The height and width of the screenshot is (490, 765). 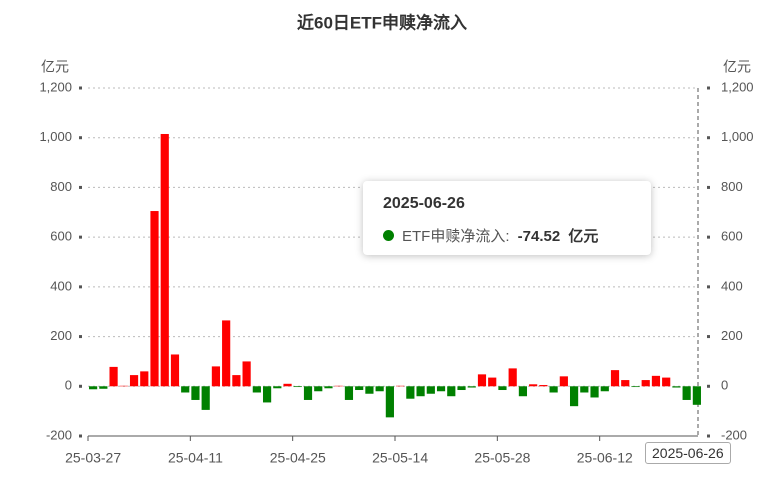 What do you see at coordinates (737, 67) in the screenshot?
I see `y2-axis-unit: 亿元` at bounding box center [737, 67].